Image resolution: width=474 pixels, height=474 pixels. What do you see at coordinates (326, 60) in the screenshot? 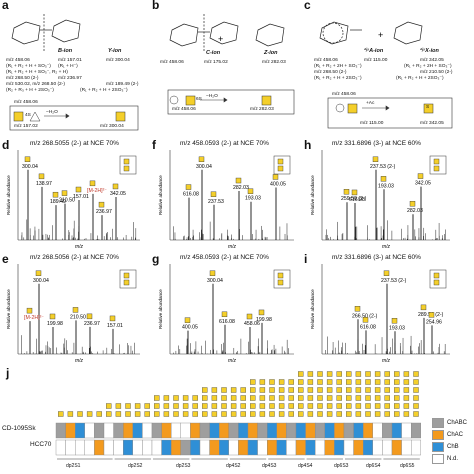
I see `c-mz-1: m/z 458.06` at bounding box center [326, 60].